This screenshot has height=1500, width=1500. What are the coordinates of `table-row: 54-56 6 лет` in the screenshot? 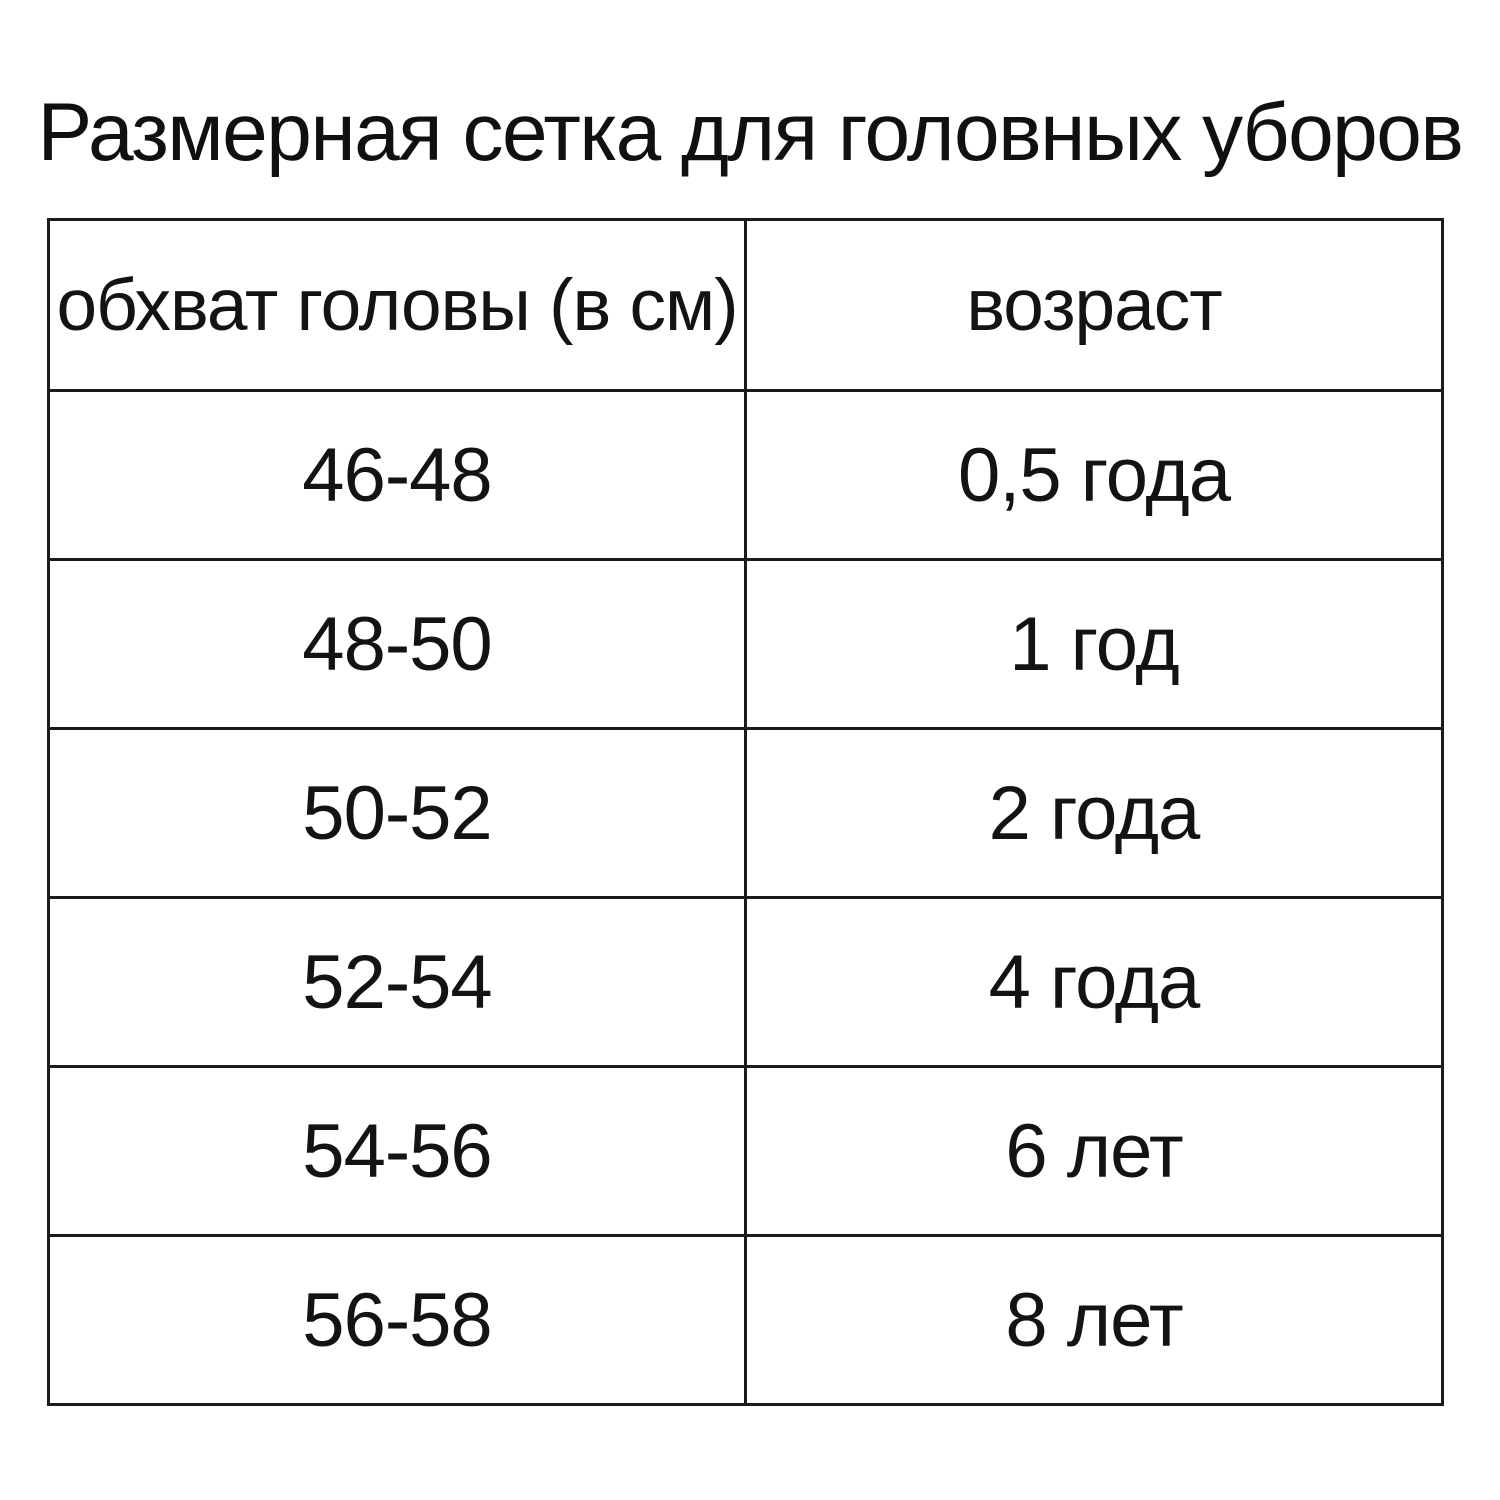 It's located at (745, 1151).